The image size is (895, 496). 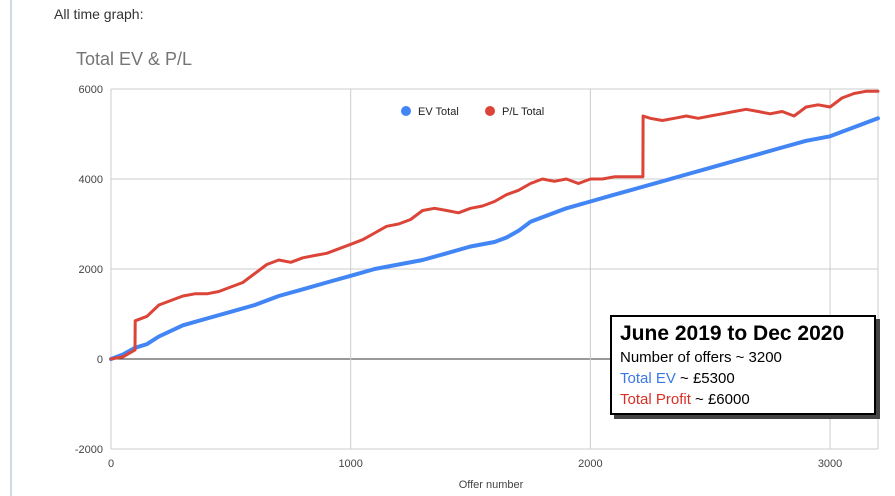 What do you see at coordinates (350, 464) in the screenshot?
I see `x-tick-label: 1000` at bounding box center [350, 464].